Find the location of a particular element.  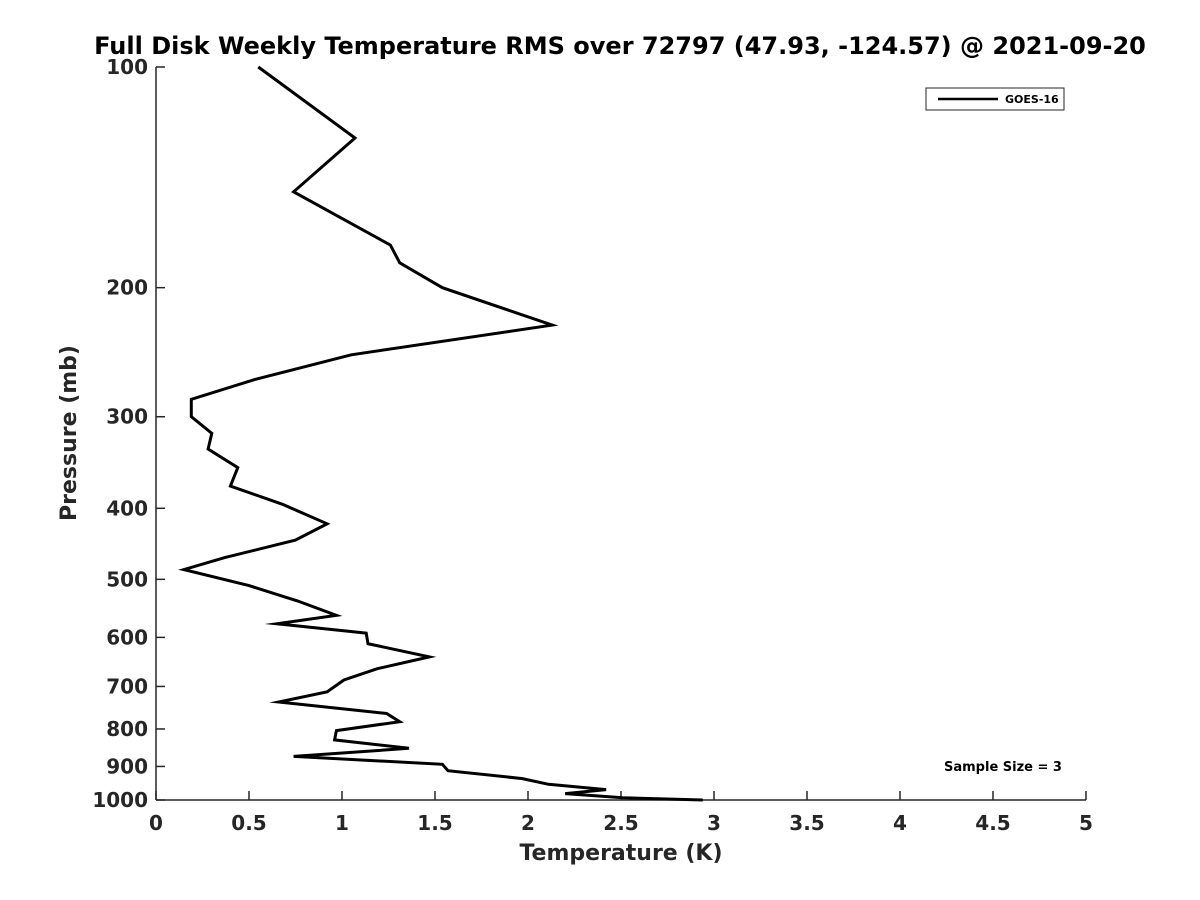

legend-label-goes-16: GOES-16 is located at coordinates (1032, 99).